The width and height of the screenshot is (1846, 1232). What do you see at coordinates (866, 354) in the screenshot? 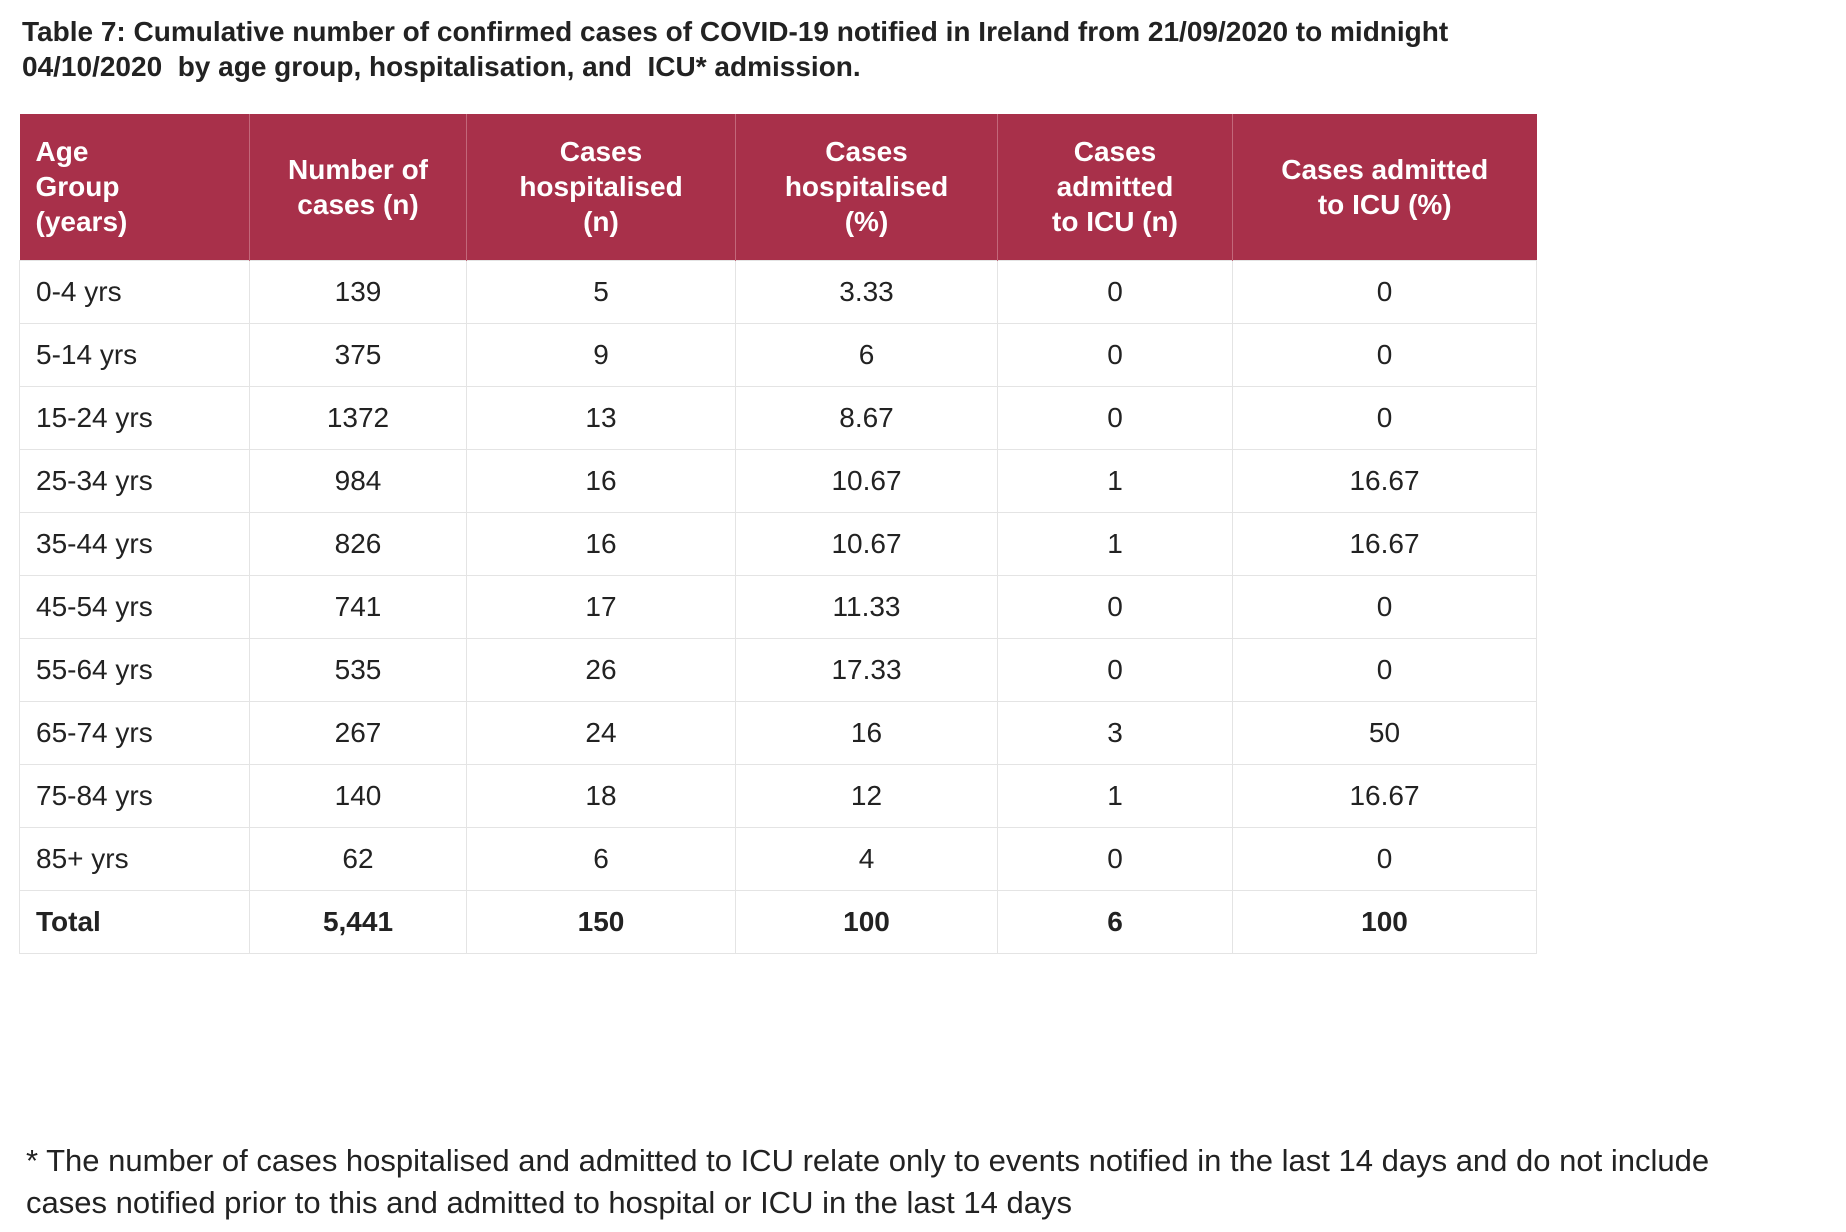
I see `cell-hospitalised-pct: 6` at bounding box center [866, 354].